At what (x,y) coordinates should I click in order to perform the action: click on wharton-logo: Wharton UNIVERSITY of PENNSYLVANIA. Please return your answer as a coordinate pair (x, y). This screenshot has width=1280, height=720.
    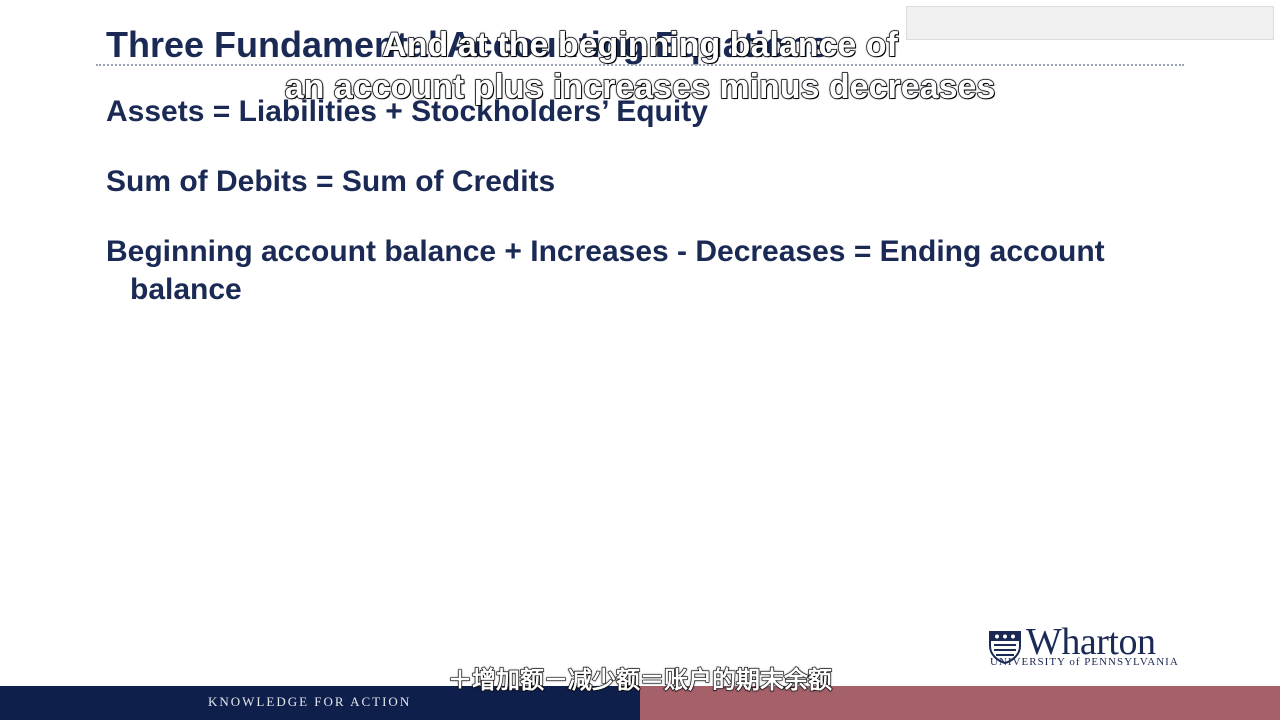
    Looking at the image, I should click on (1090, 646).